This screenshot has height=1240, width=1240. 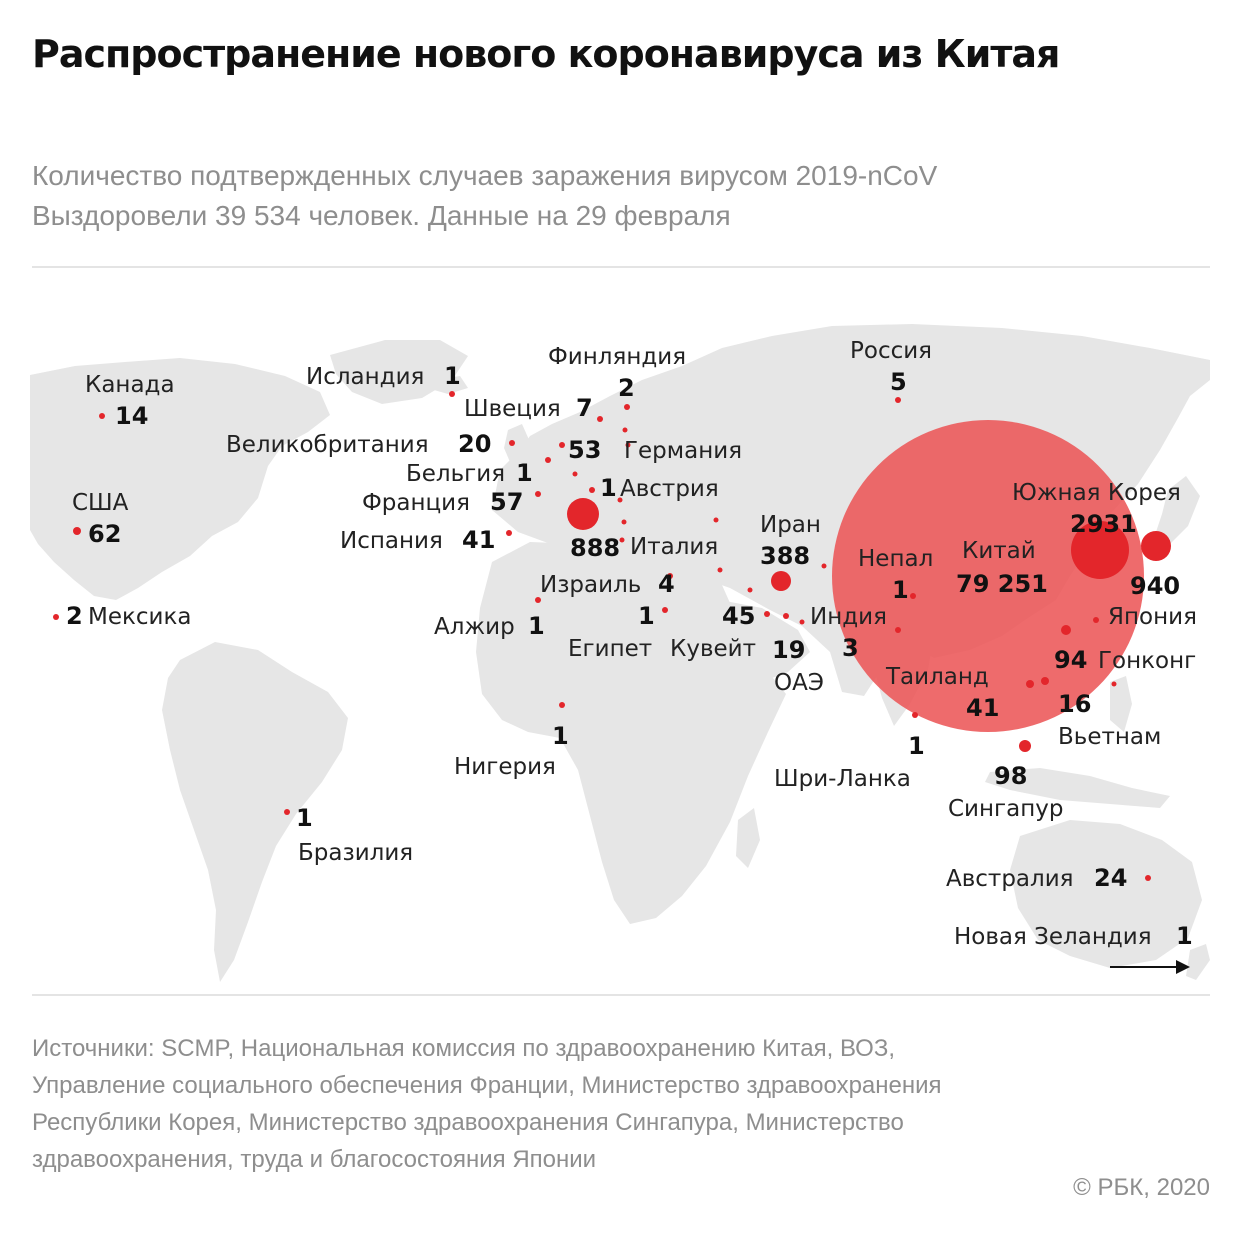 I want to click on label-india-name: Индия, so click(x=848, y=617).